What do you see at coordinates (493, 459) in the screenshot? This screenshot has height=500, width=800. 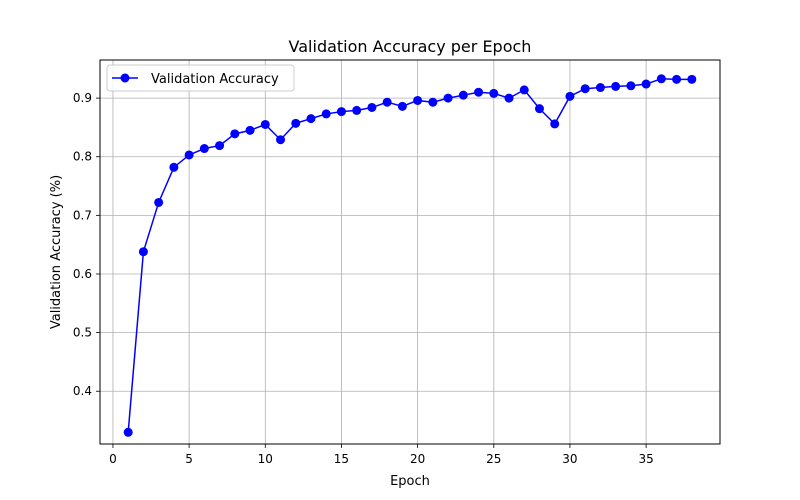 I see `x-tick-label: 25` at bounding box center [493, 459].